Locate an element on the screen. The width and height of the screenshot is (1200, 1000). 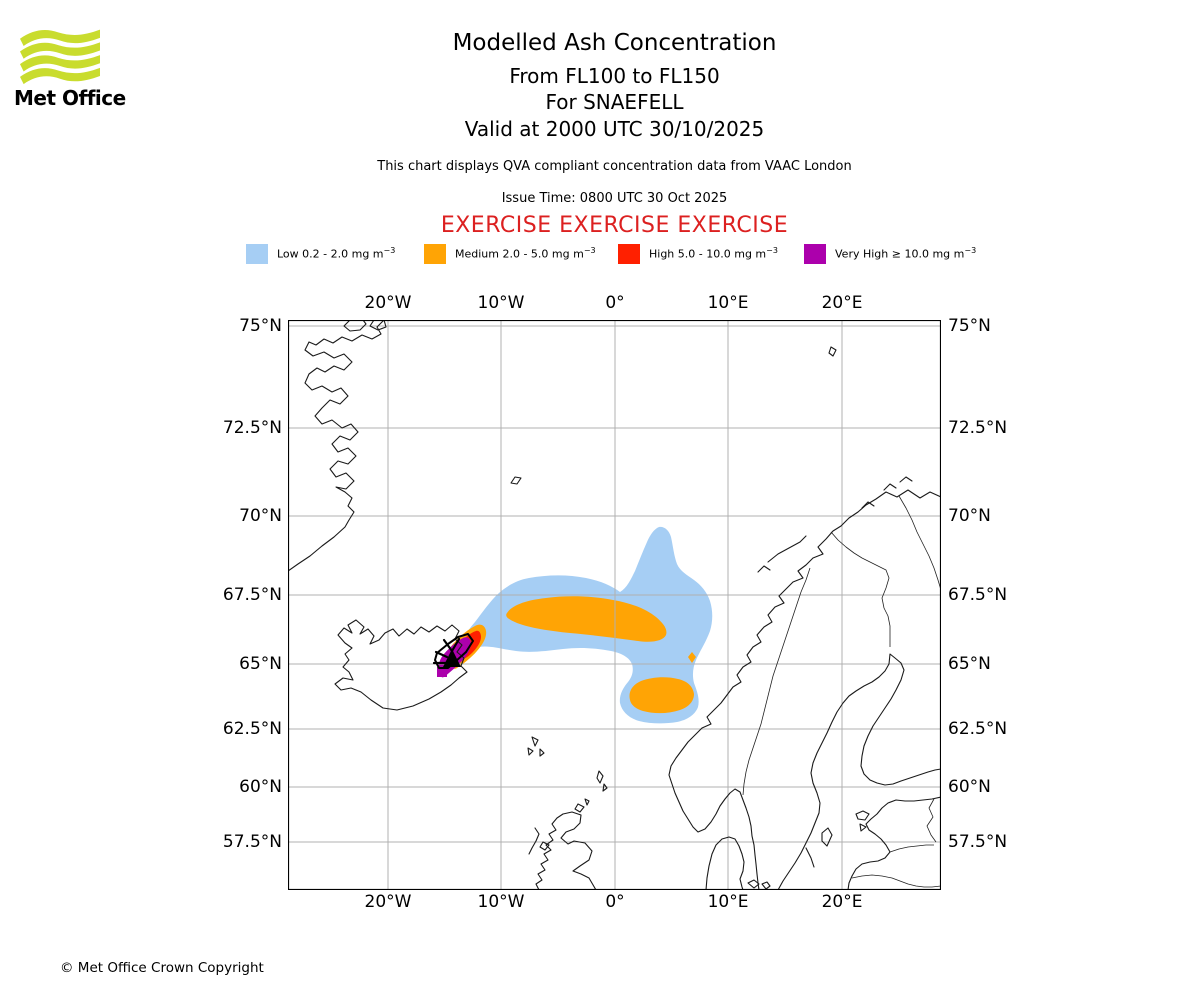
coast-denmark-zealand is located at coordinates (753, 884).